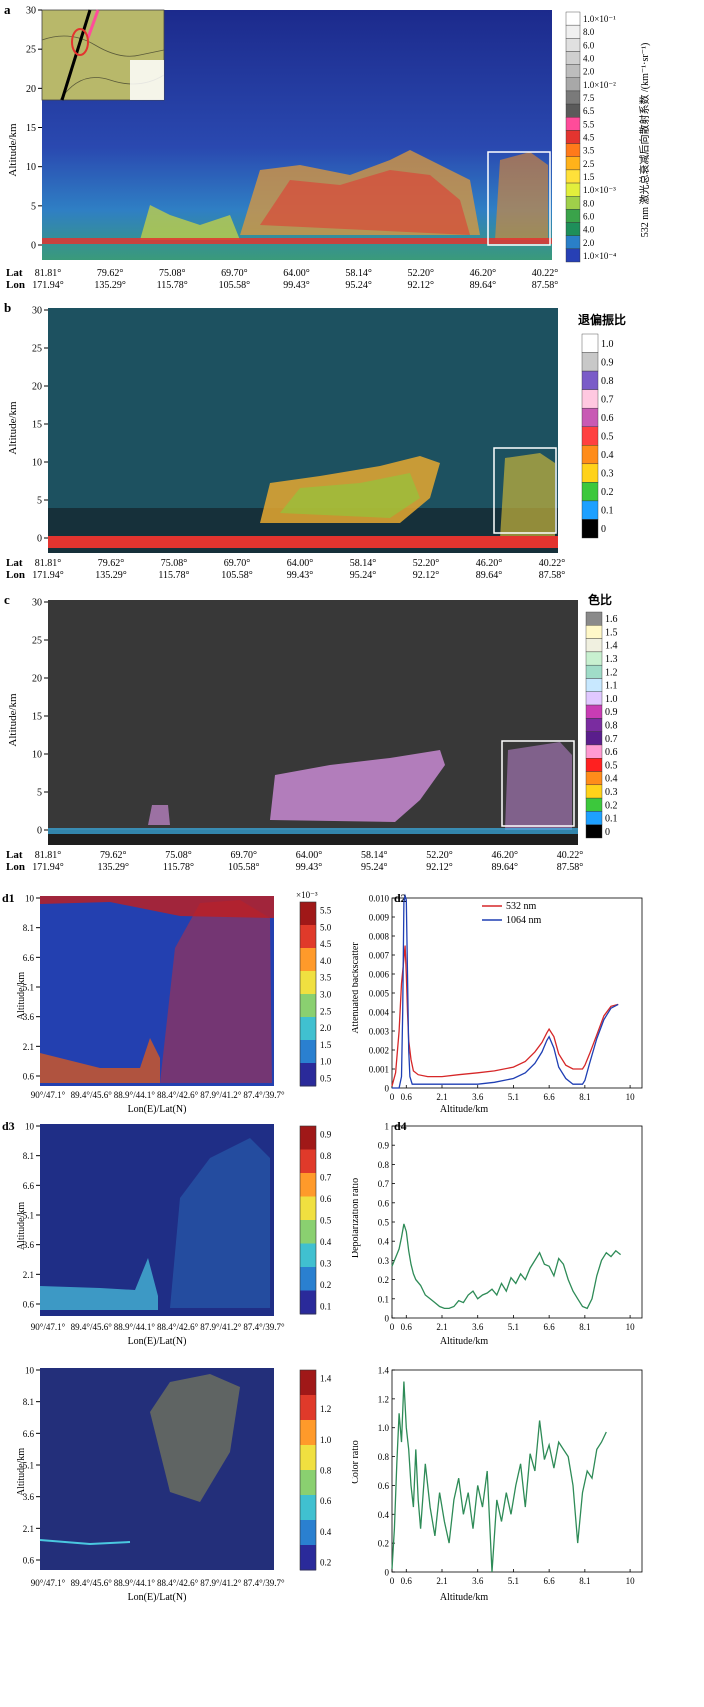  Describe the element at coordinates (384, 1515) in the screenshot. I see `y-tick-label: 0.4` at that location.